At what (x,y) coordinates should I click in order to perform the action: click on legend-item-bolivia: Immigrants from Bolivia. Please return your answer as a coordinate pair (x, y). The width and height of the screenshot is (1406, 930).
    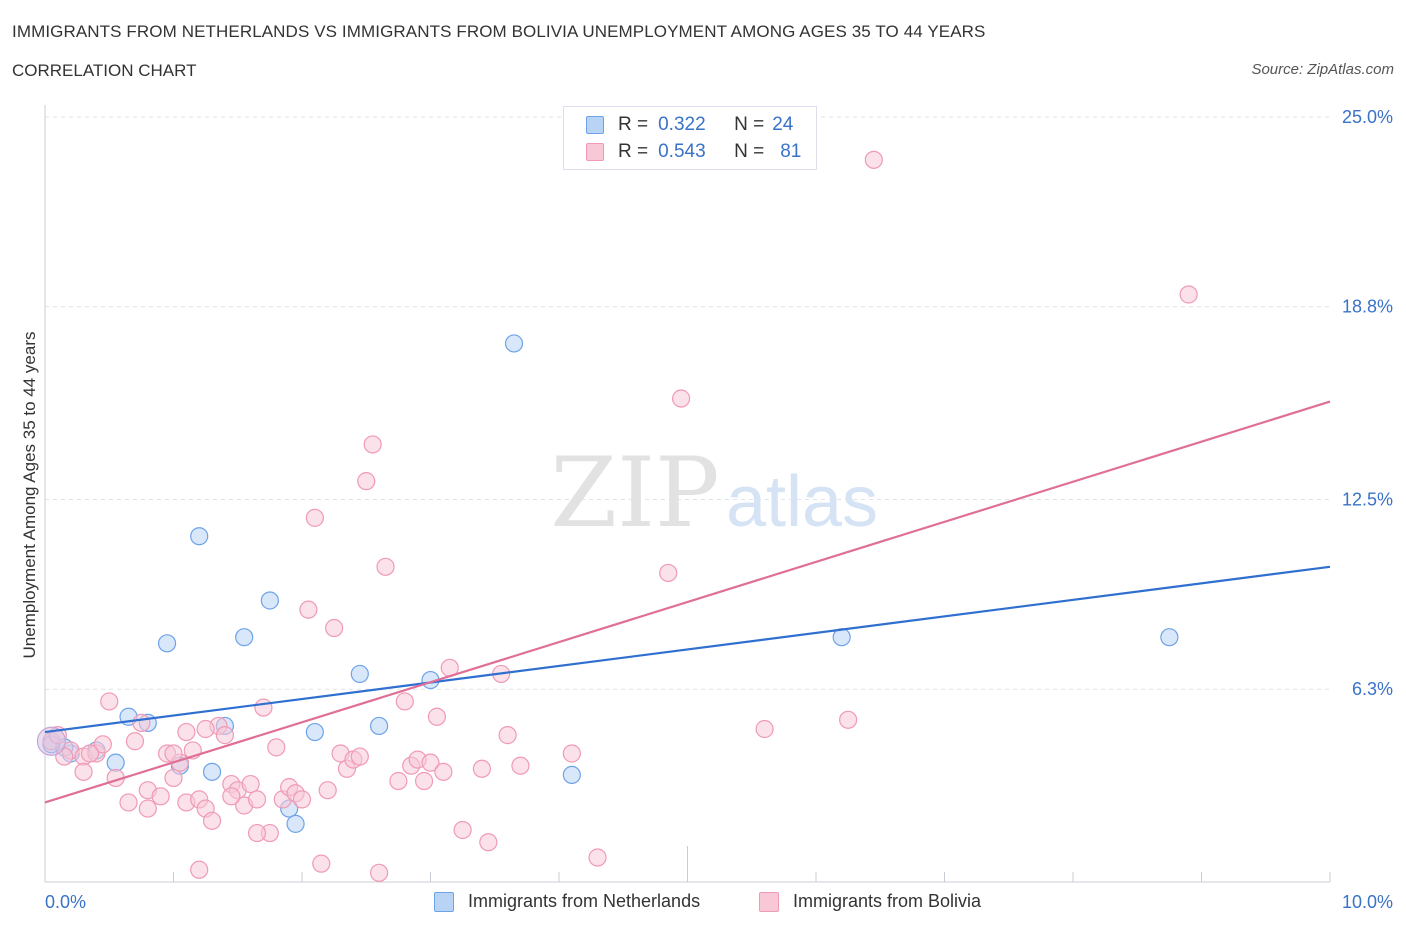
    Looking at the image, I should click on (870, 901).